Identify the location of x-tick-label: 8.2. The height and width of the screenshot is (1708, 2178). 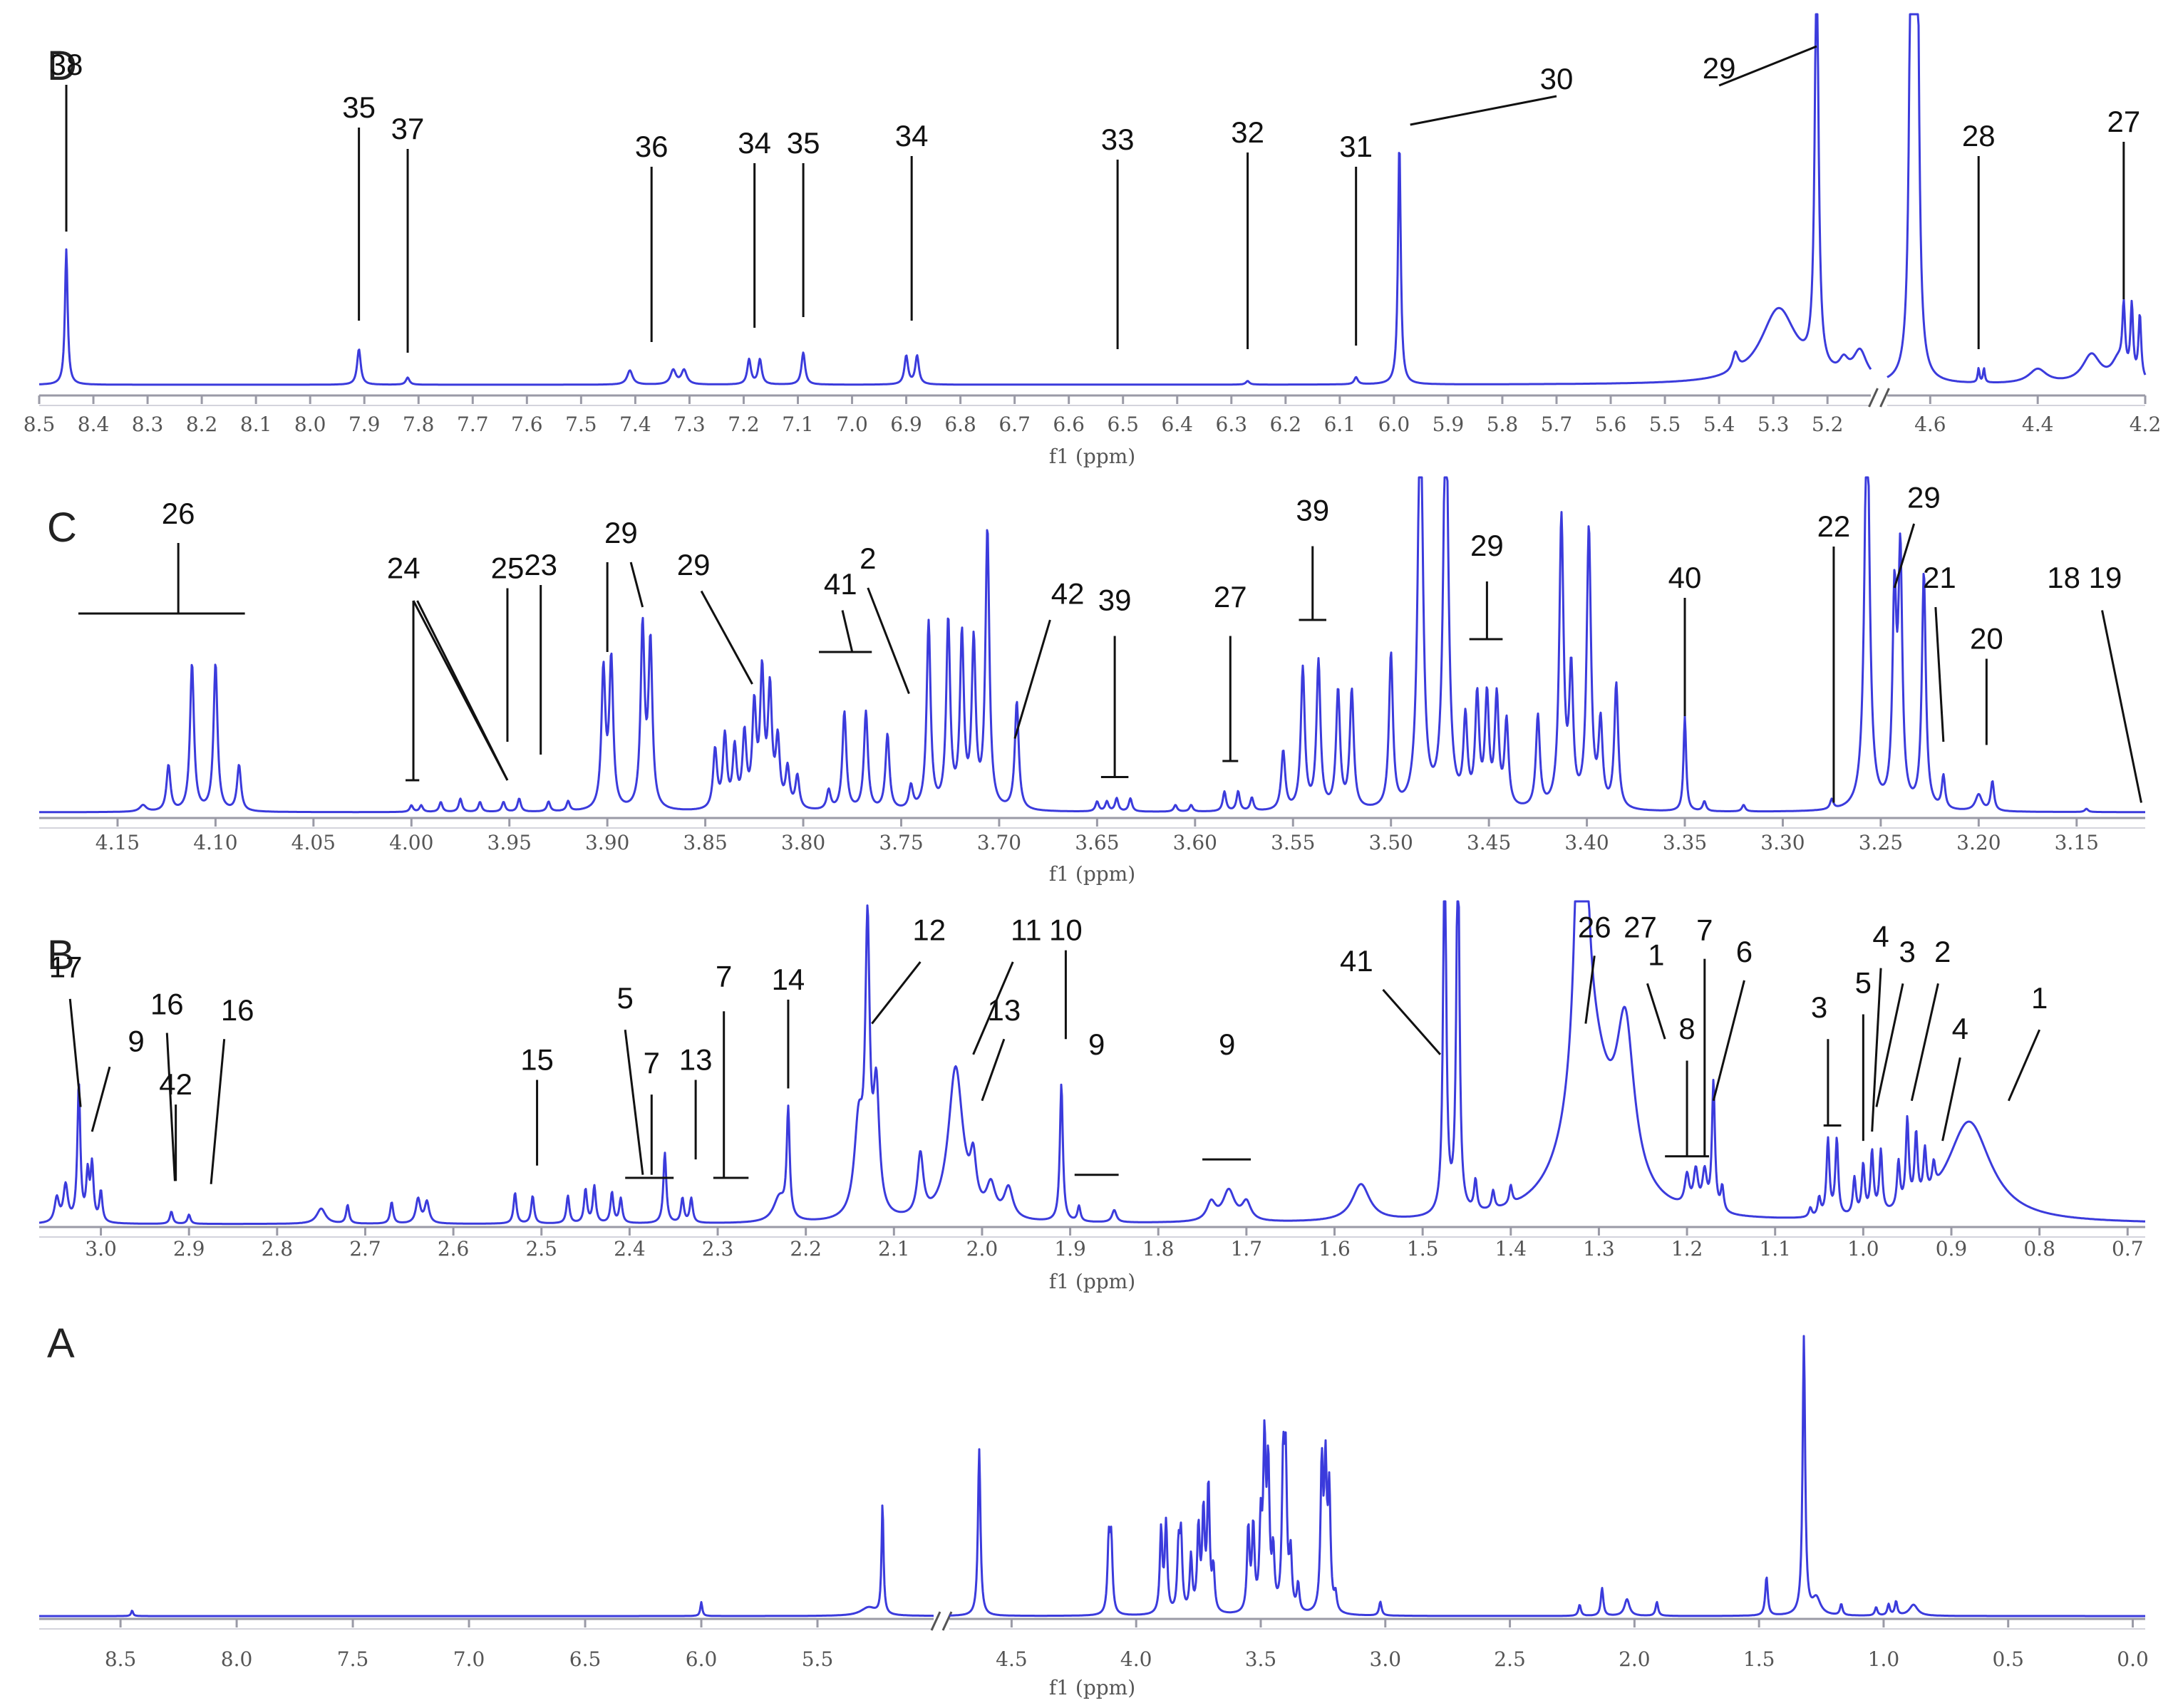
(202, 424).